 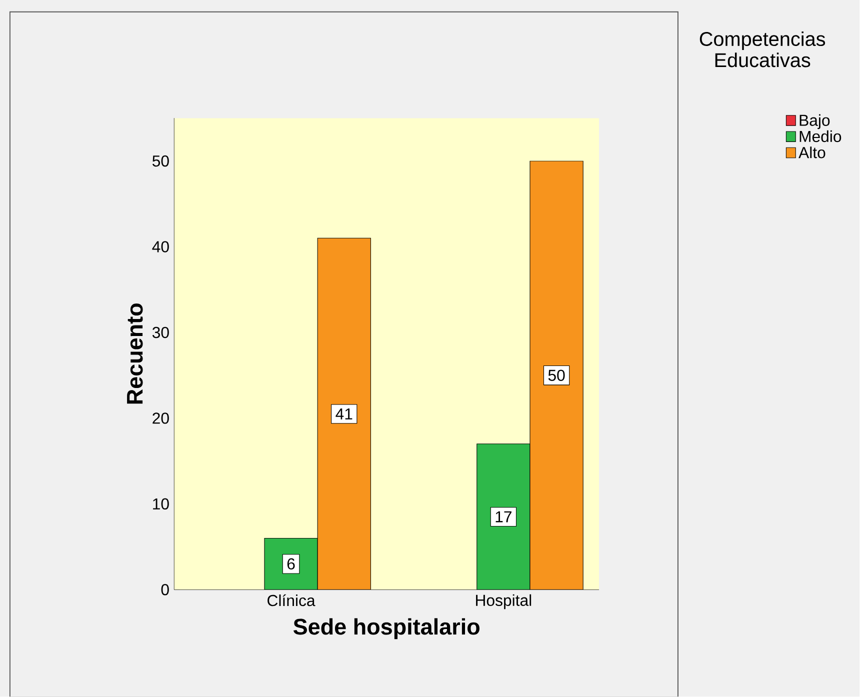 I want to click on data-label: 50, so click(x=556, y=376).